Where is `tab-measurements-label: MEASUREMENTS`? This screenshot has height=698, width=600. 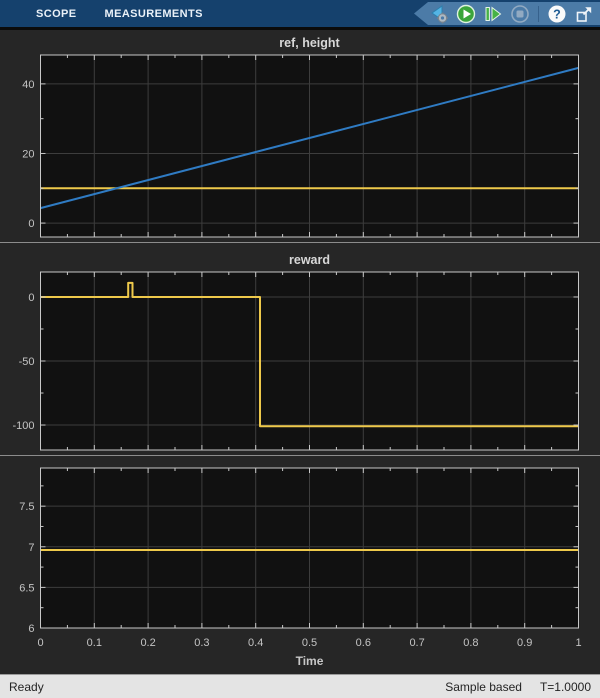 tab-measurements-label: MEASUREMENTS is located at coordinates (153, 13).